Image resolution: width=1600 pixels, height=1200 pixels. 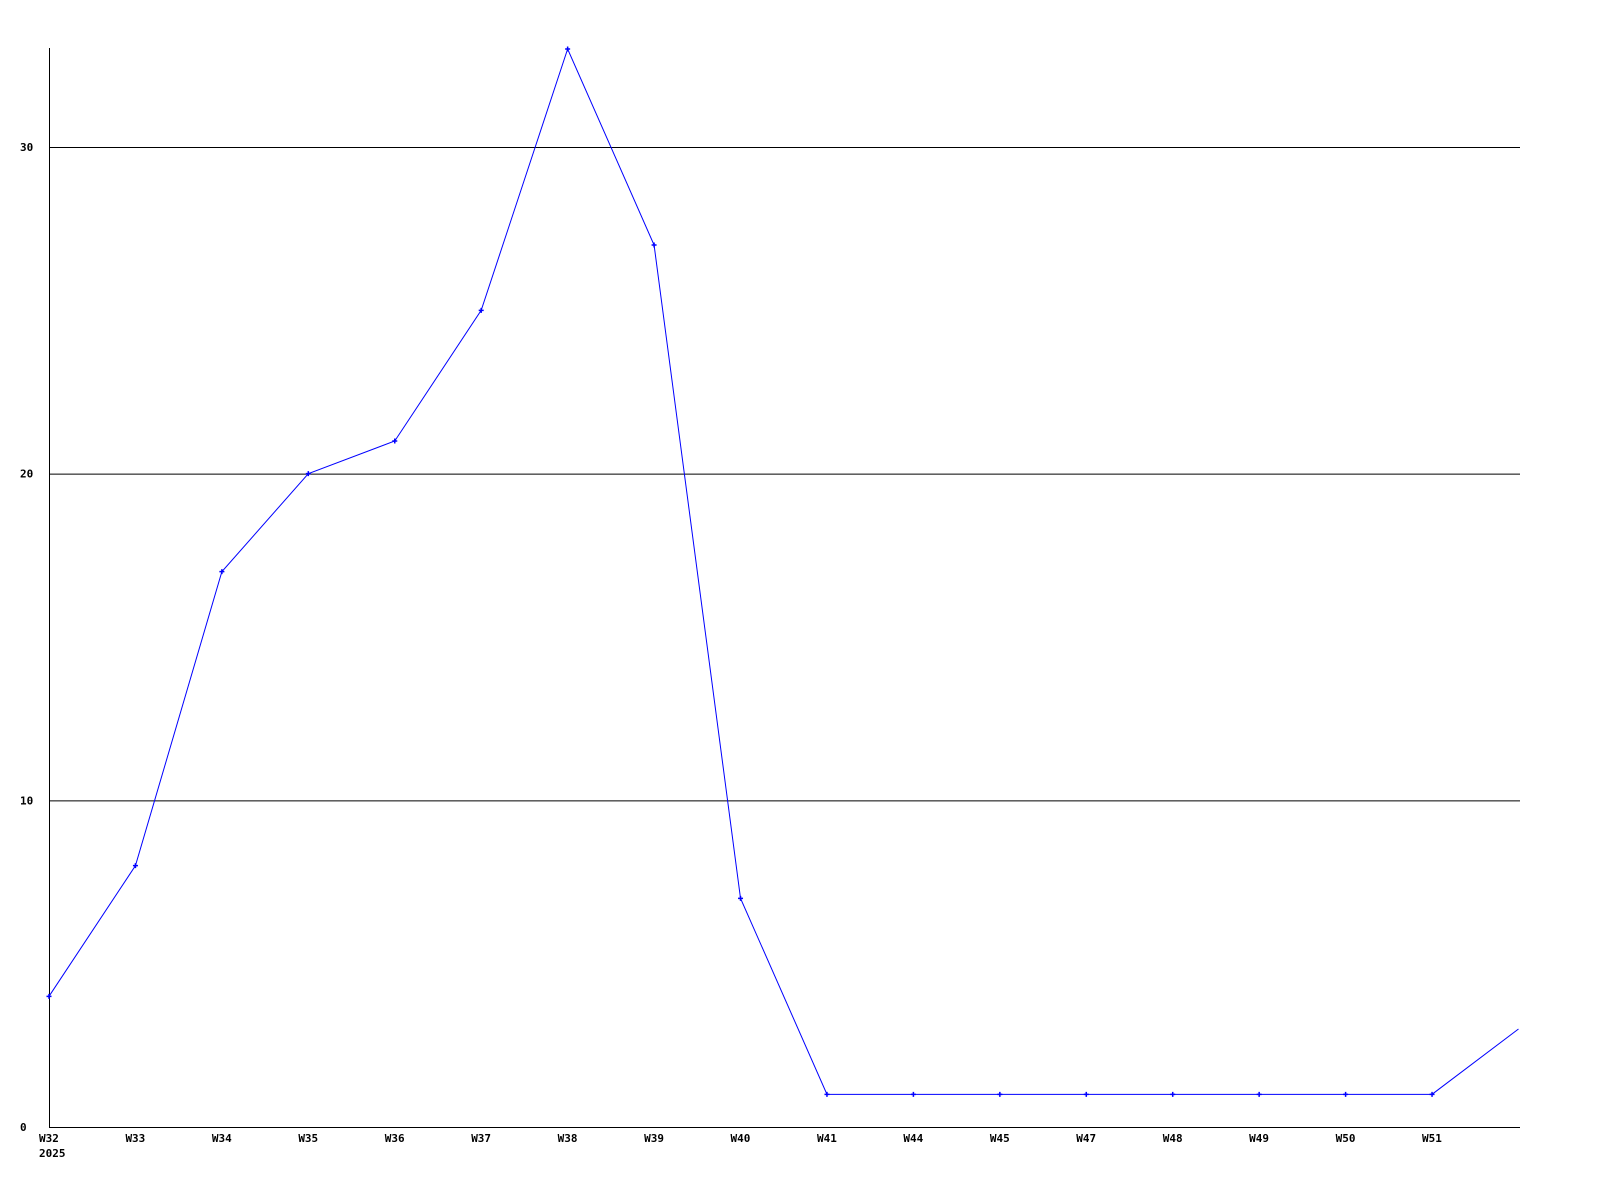 I want to click on x-tick-label: W35, so click(x=308, y=1138).